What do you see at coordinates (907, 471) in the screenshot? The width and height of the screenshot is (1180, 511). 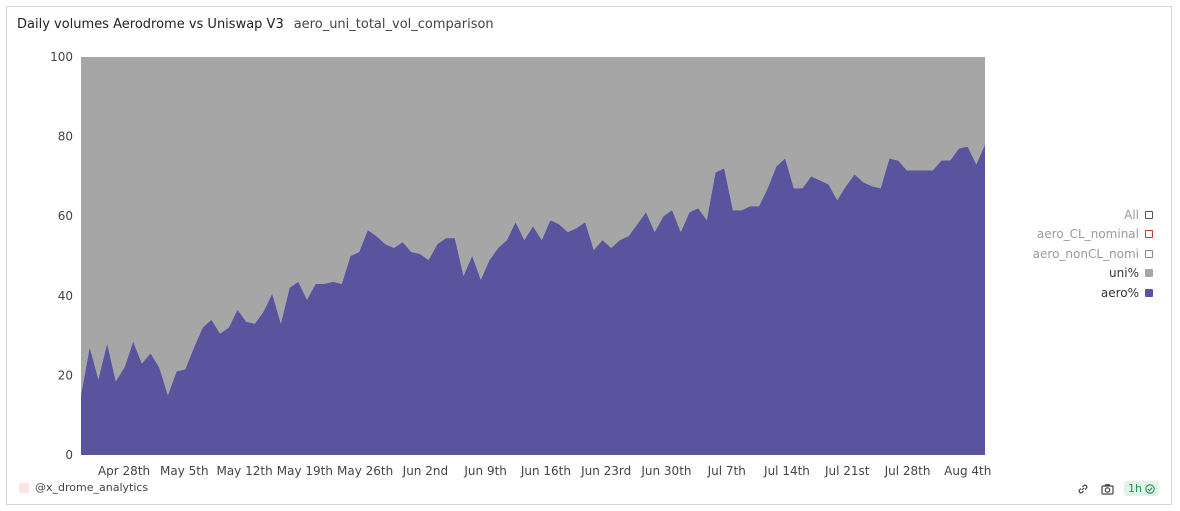 I see `x-tick-label: Jul 28th` at bounding box center [907, 471].